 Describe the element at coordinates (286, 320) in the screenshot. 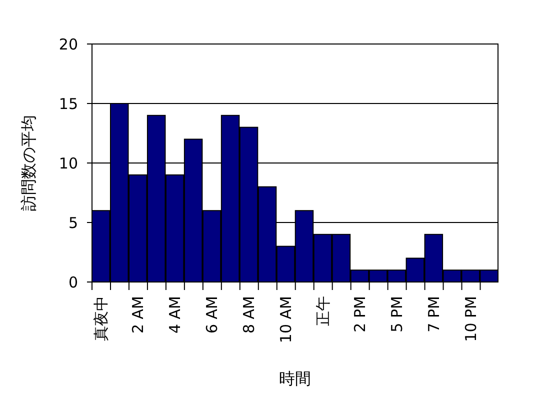

I see `x-tick-label: 10 AM` at that location.